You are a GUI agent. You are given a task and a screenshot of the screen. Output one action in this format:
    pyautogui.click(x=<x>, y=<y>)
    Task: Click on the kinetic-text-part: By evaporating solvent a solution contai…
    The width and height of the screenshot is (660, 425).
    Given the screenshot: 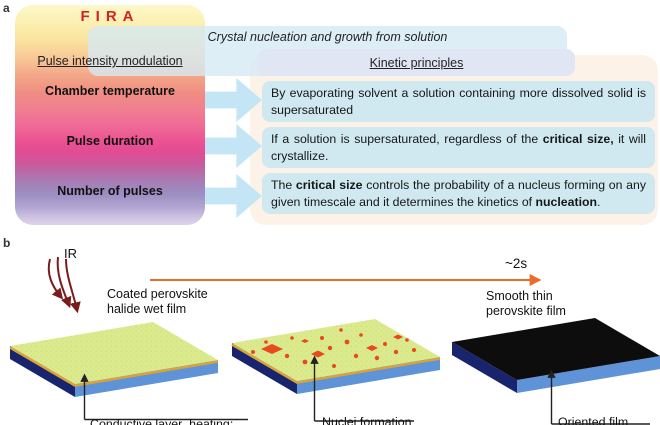 What is the action you would take?
    pyautogui.click(x=458, y=101)
    